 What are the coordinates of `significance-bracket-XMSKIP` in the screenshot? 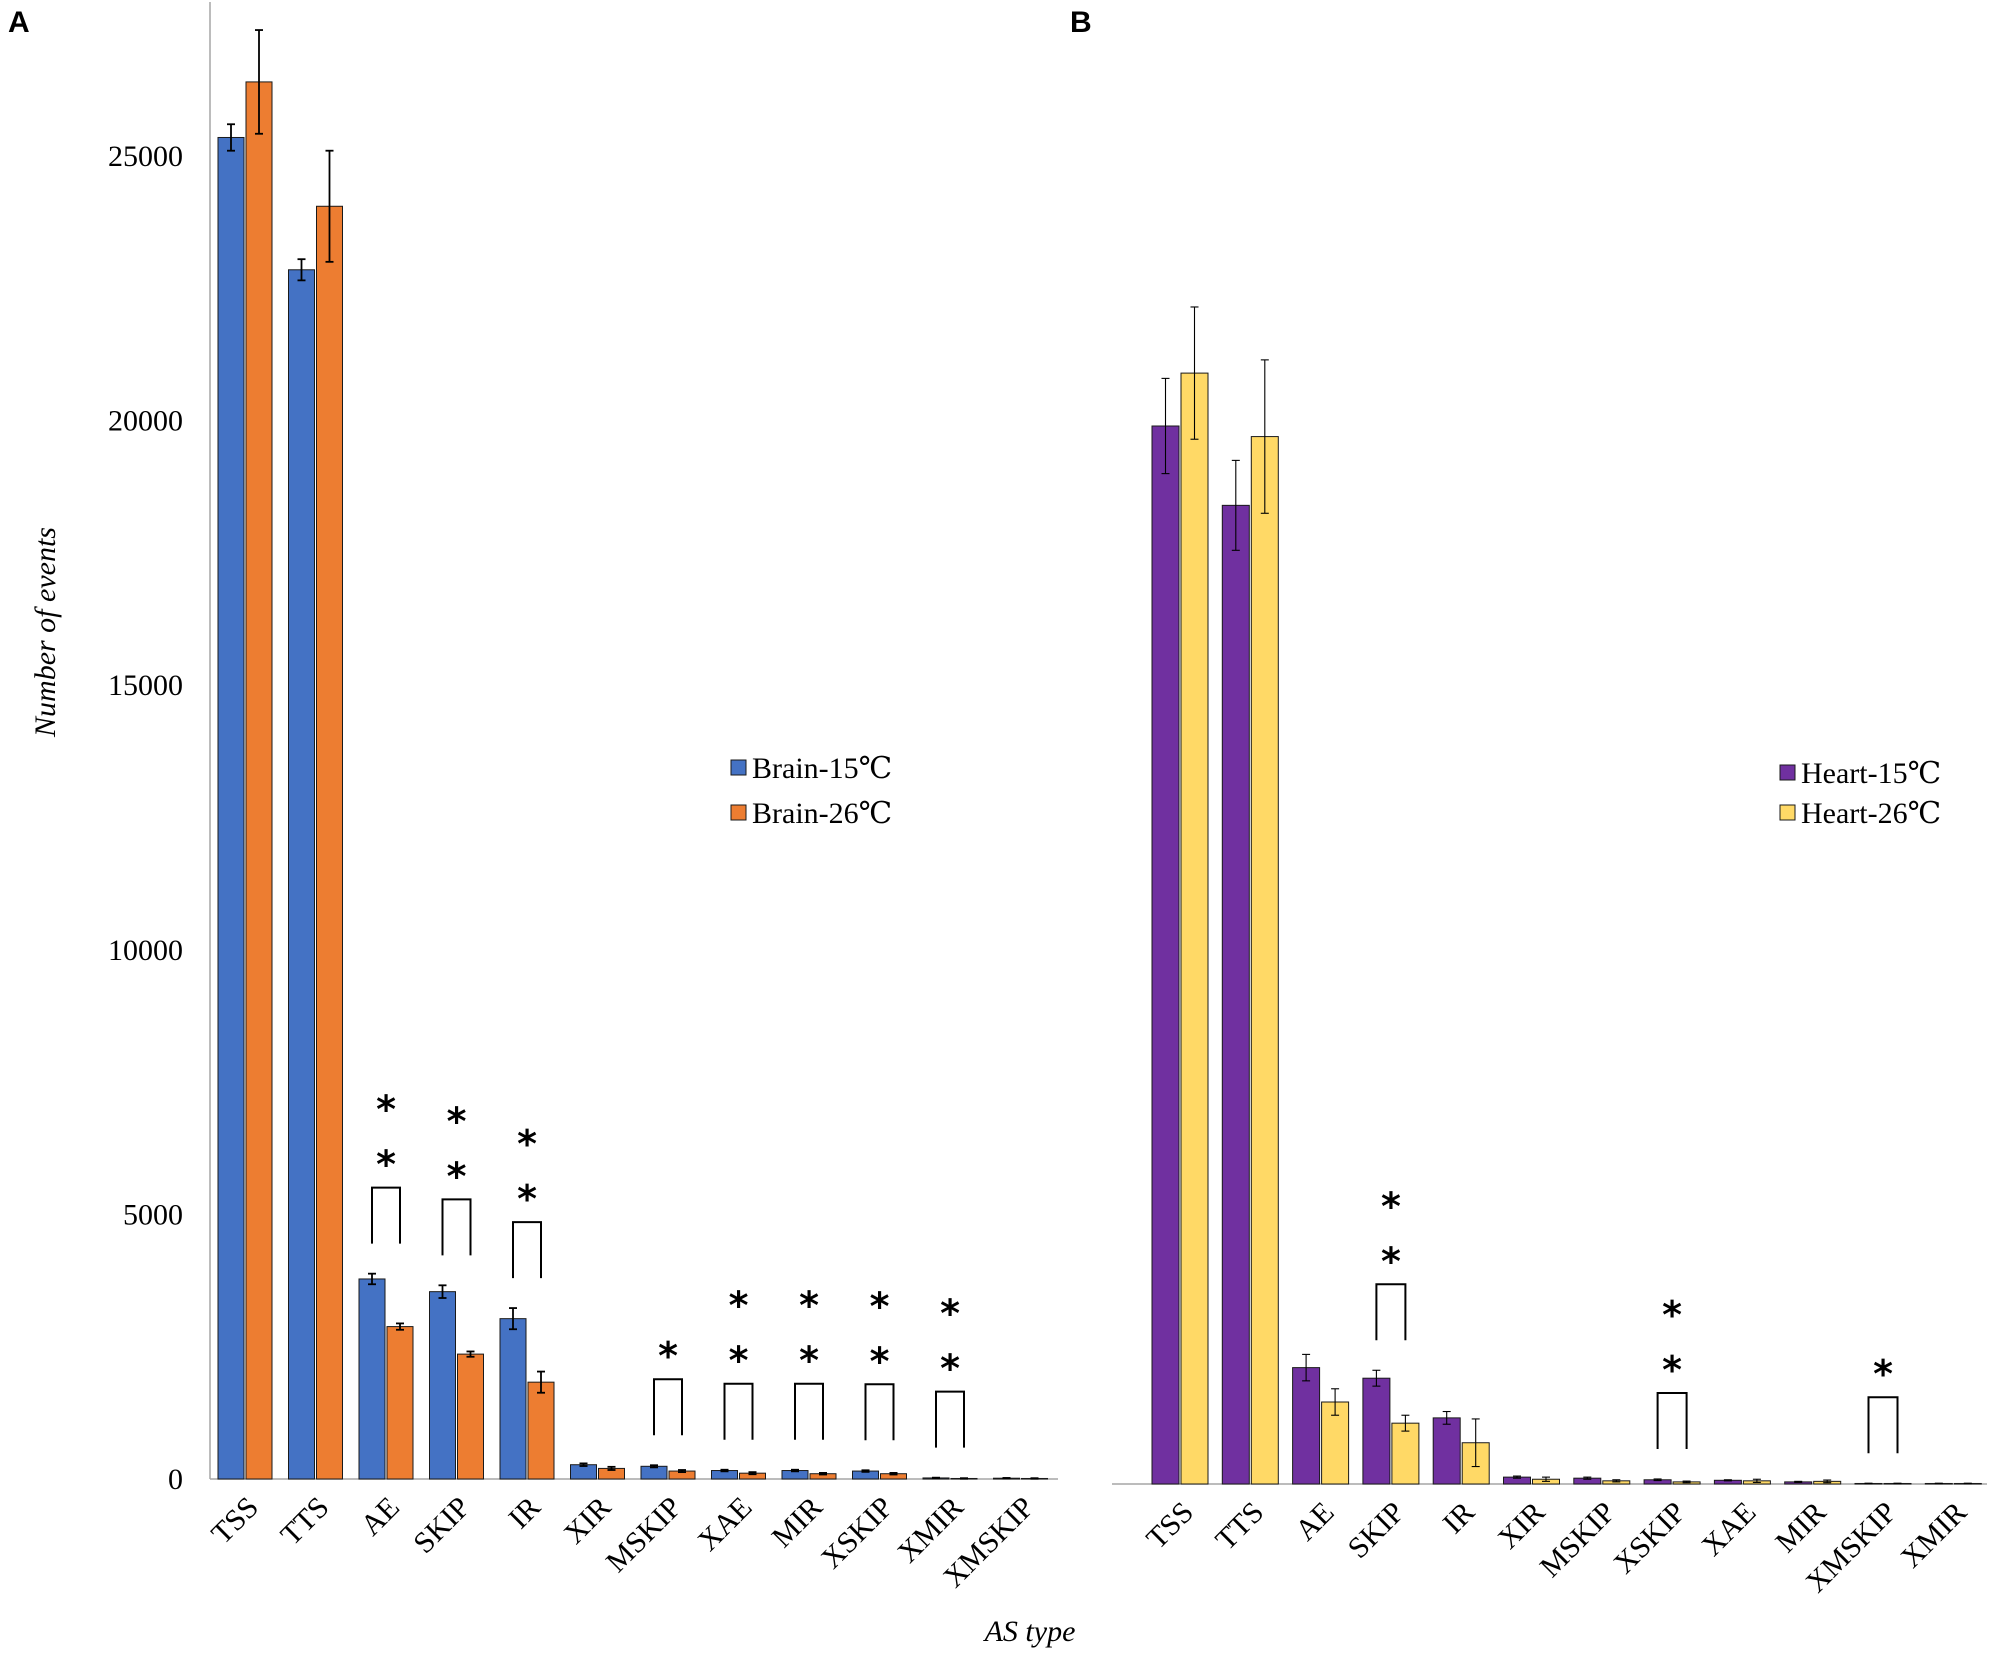 It's located at (1883, 1425).